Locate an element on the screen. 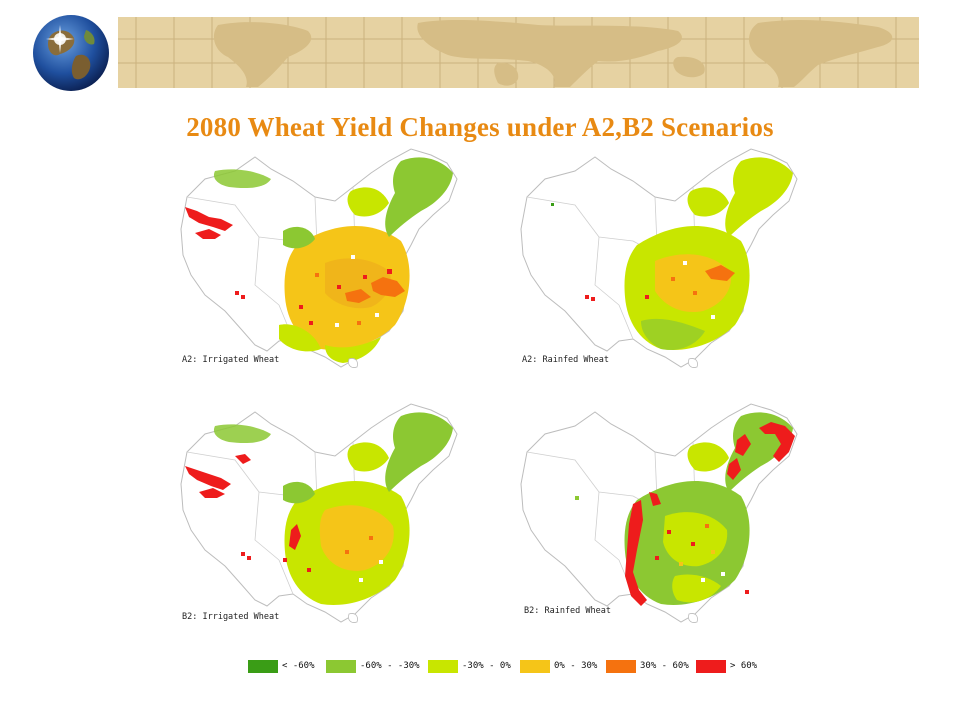  legend-label: > 60% is located at coordinates (744, 666).